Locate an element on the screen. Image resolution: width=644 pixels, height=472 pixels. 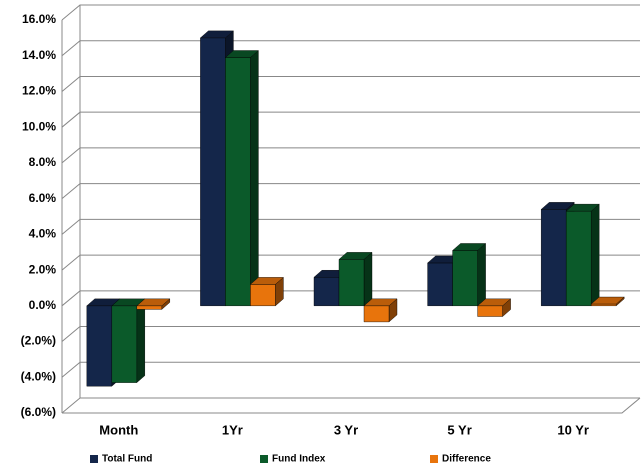
y-tick-label: (2.0%) is located at coordinates (38, 341).